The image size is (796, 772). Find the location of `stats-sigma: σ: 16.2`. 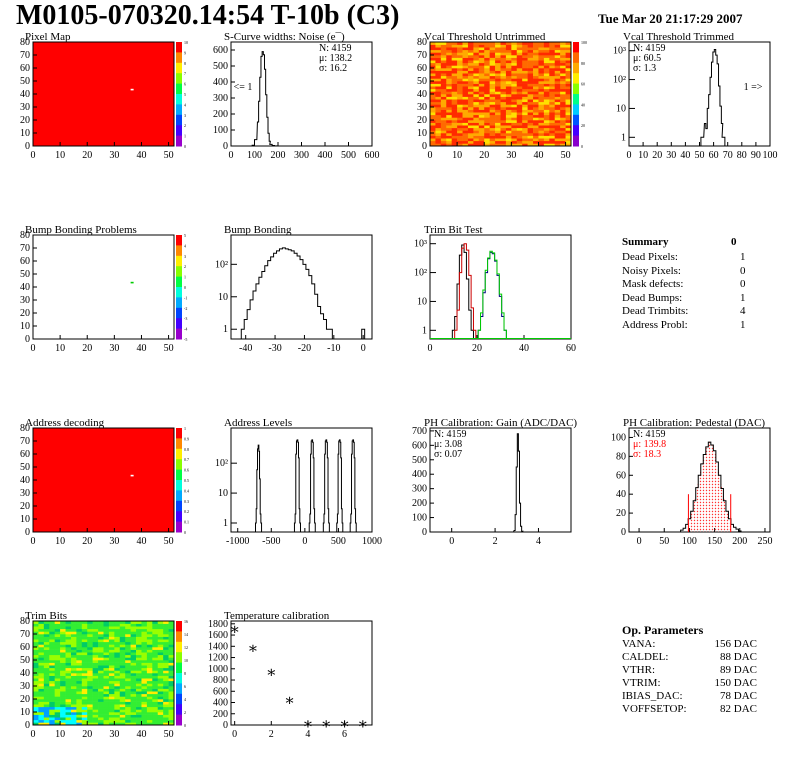

stats-sigma: σ: 16.2 is located at coordinates (333, 68).